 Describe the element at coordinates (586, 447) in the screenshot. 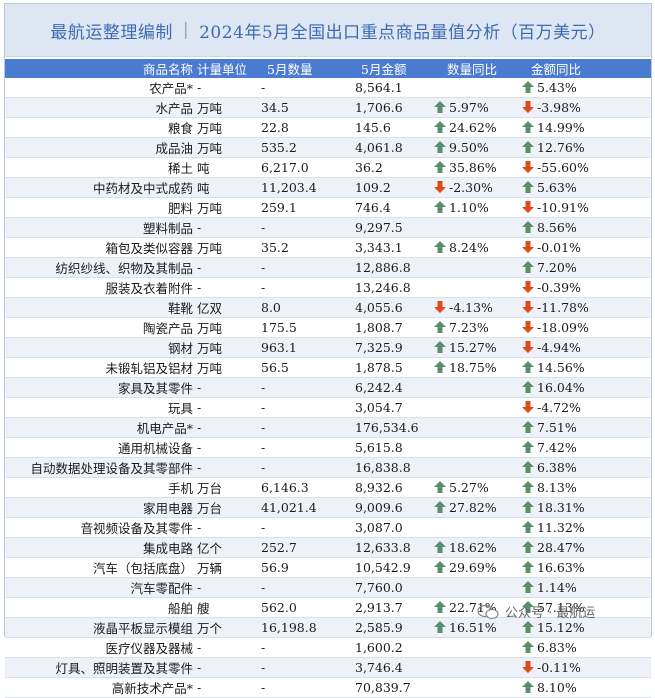

I see `cell-amt-yoy: 7.42%` at that location.